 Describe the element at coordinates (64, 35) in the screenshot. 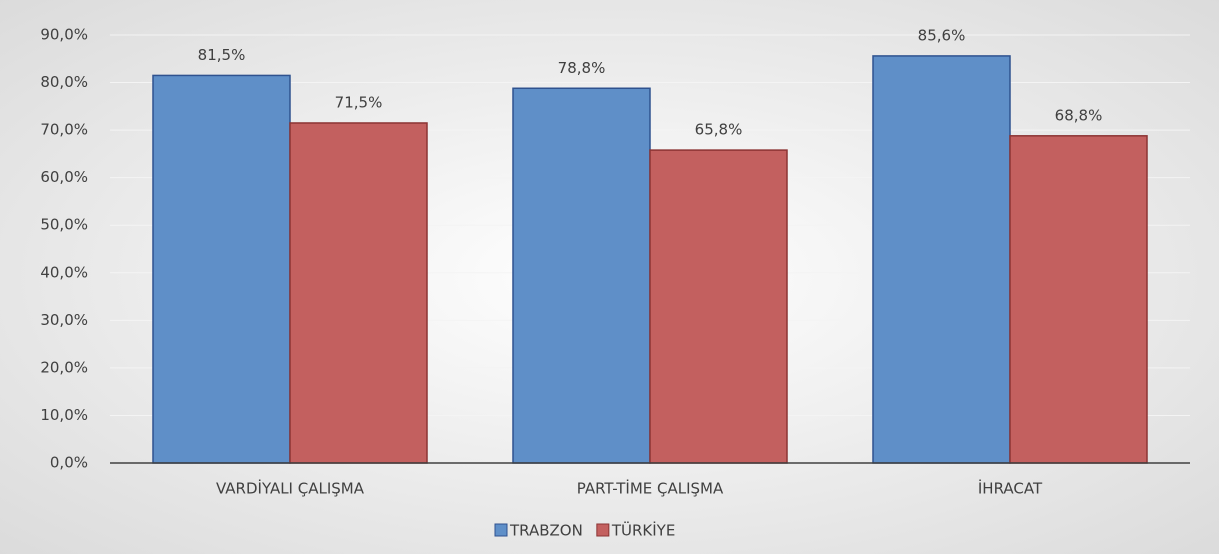

I see `y-tick-label: 90,0%` at that location.